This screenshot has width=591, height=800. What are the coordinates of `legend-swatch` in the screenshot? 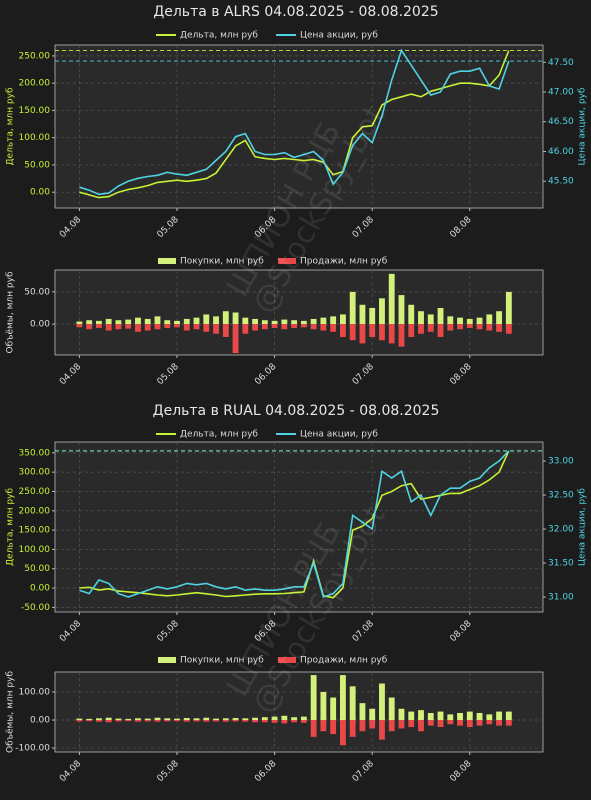 It's located at (167, 660).